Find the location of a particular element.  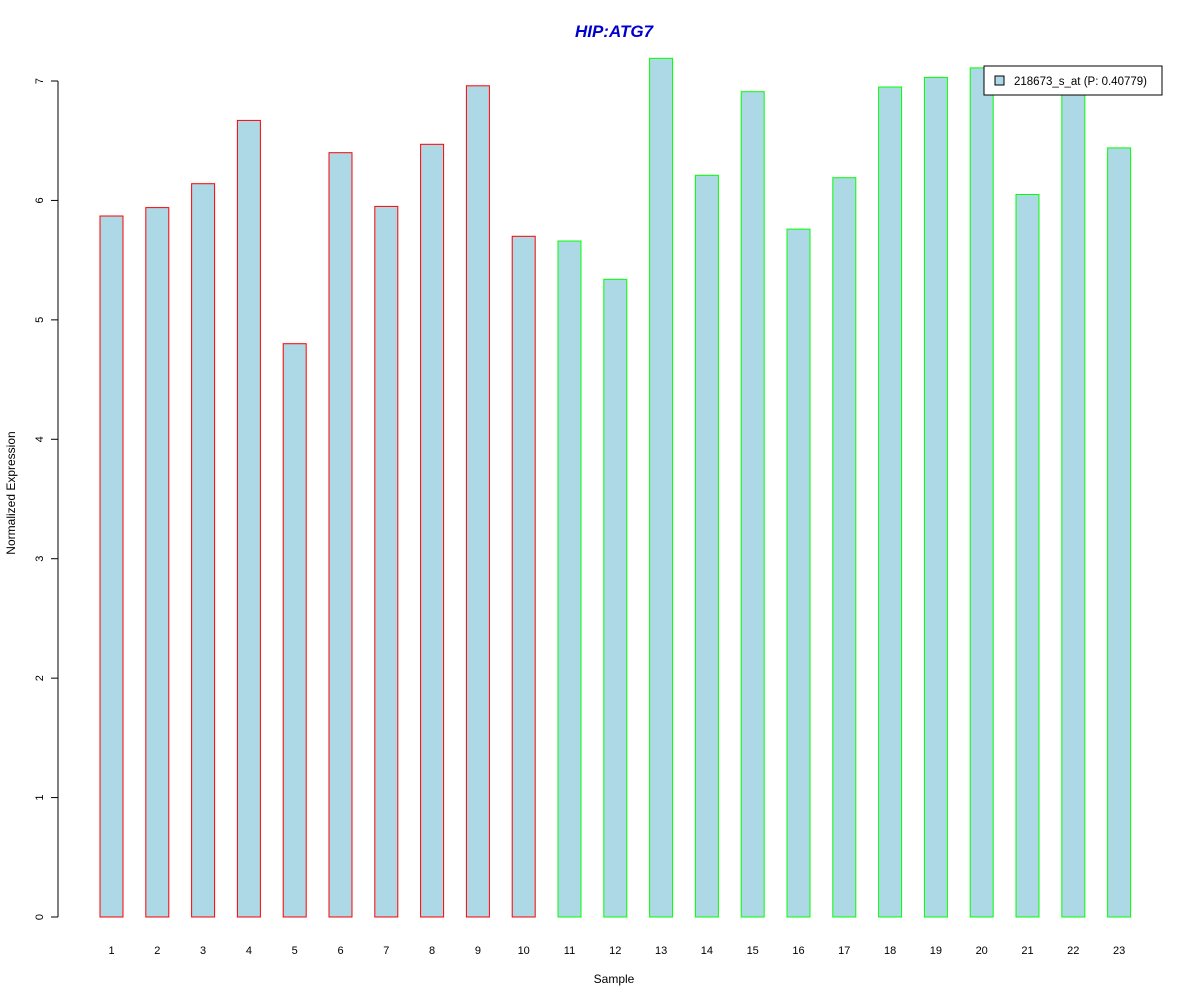

x-tick-label: 1 is located at coordinates (111, 951).